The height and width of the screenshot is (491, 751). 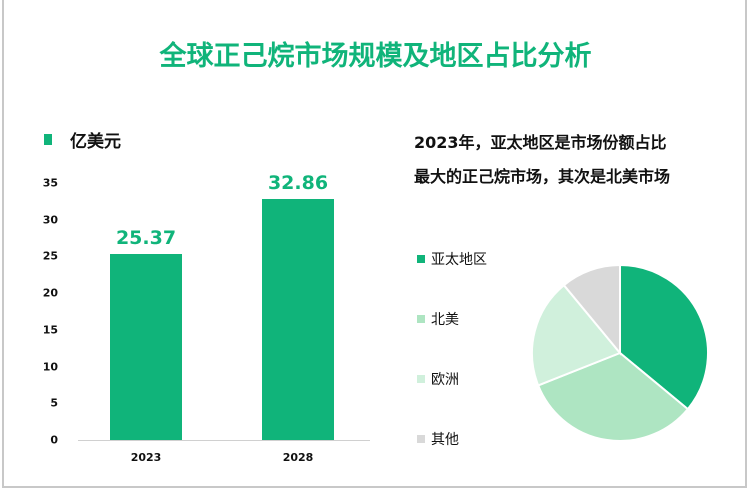 What do you see at coordinates (146, 457) in the screenshot?
I see `x-tick-label: 2023` at bounding box center [146, 457].